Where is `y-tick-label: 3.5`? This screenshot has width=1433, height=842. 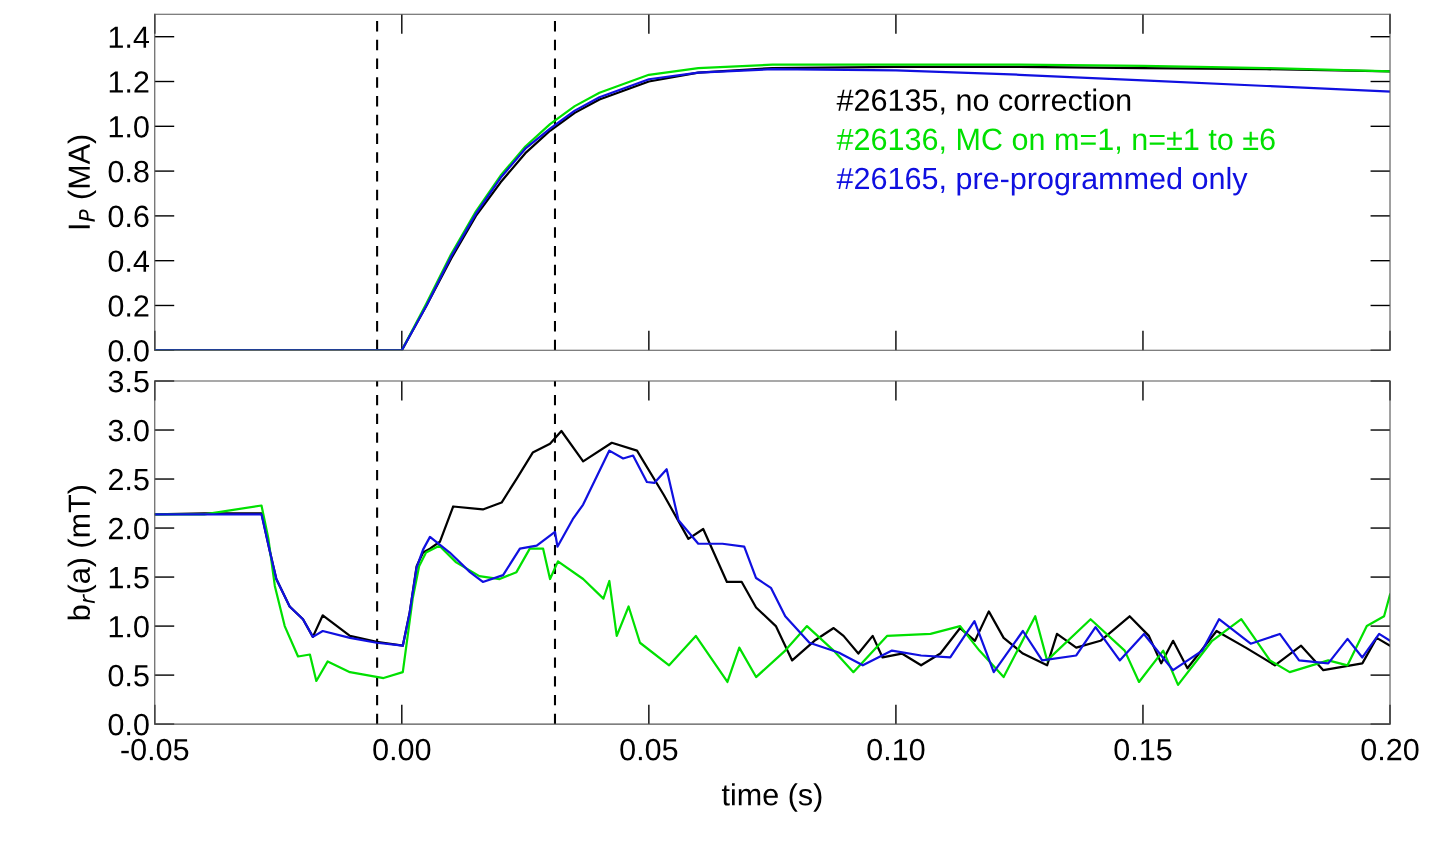 y-tick-label: 3.5 is located at coordinates (128, 381).